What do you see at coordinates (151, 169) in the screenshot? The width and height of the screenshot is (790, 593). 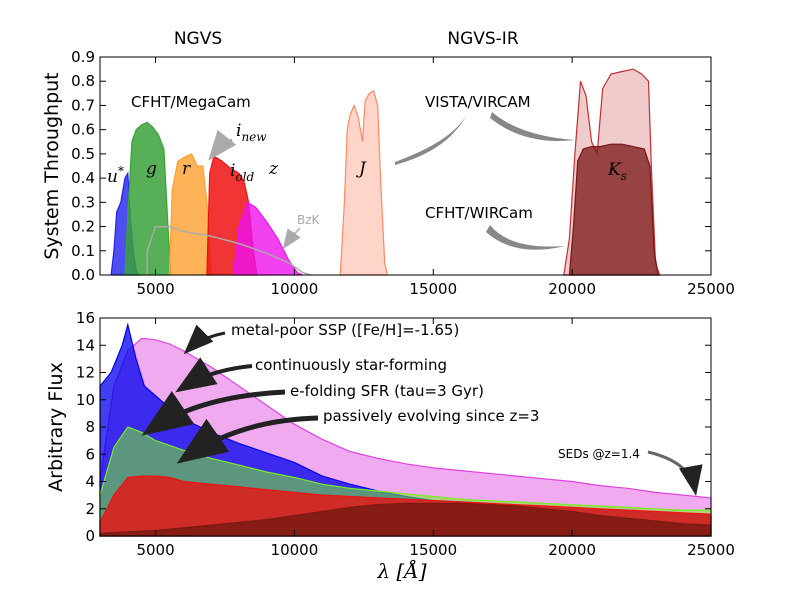 I see `label-g: g` at bounding box center [151, 169].